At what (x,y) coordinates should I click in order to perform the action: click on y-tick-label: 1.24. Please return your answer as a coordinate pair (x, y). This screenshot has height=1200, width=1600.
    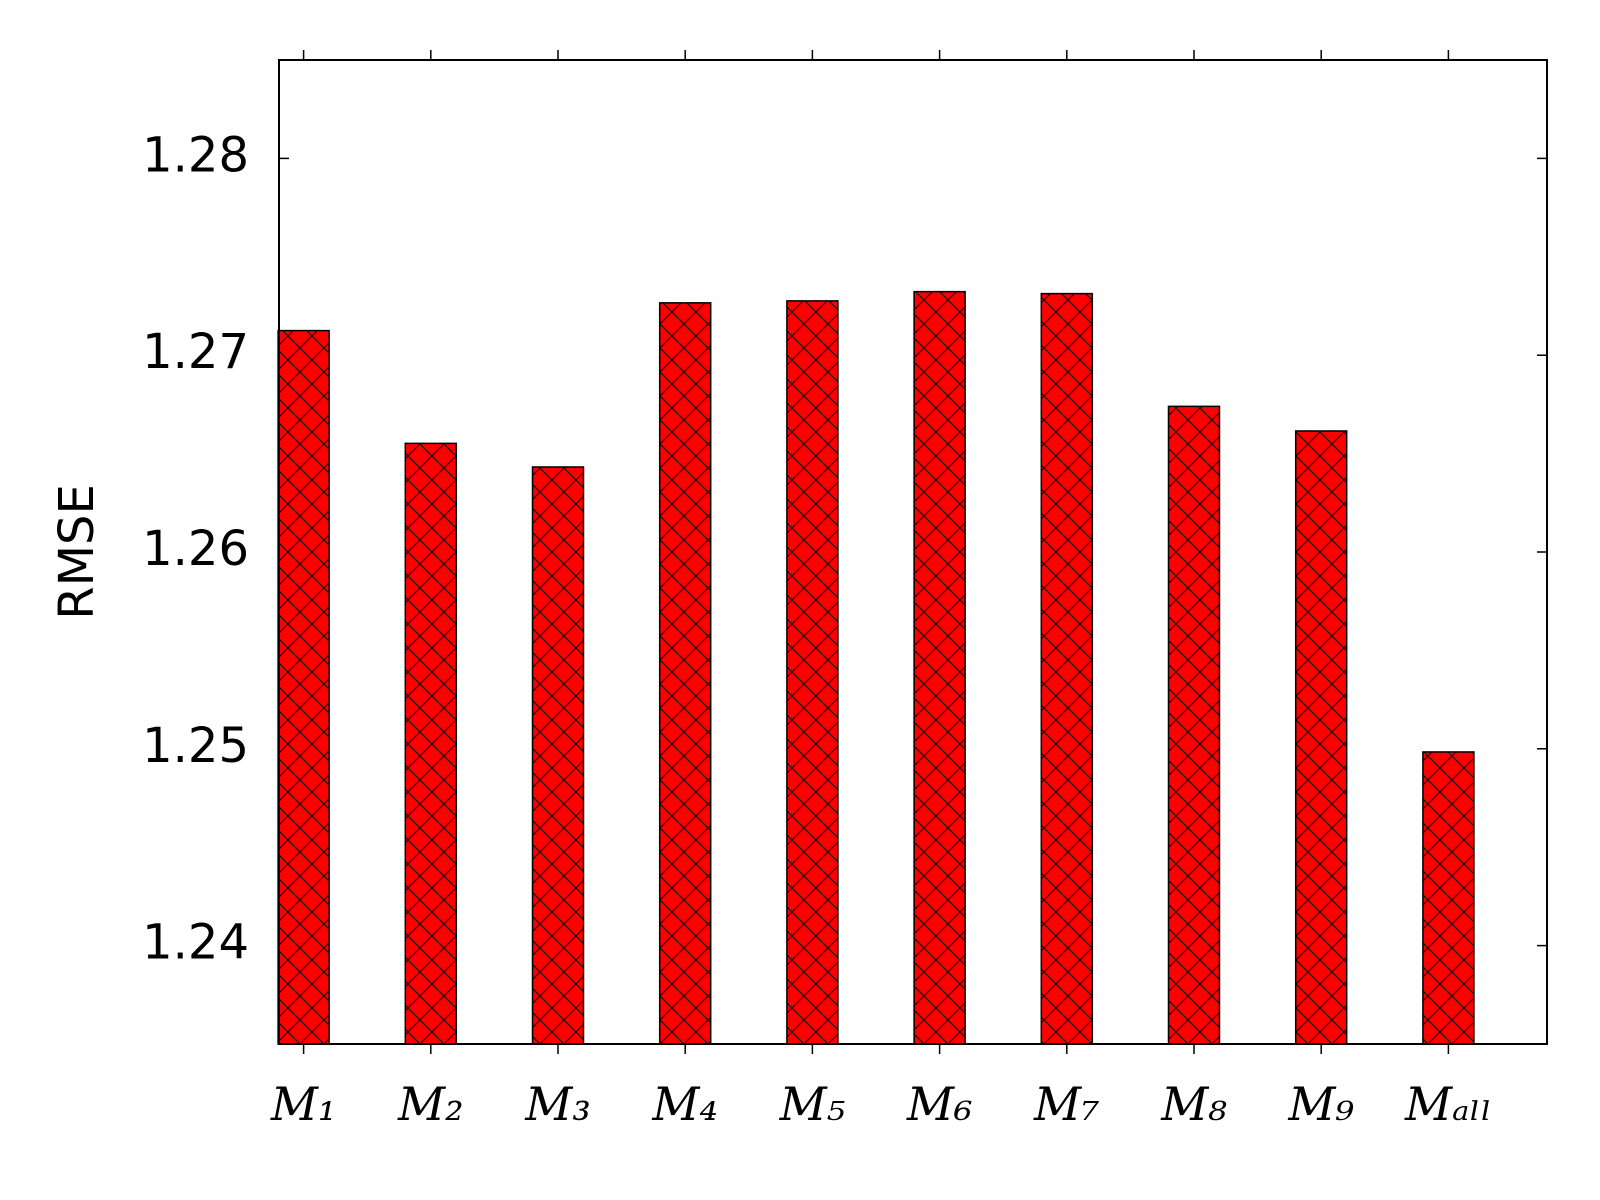
    Looking at the image, I should click on (195, 943).